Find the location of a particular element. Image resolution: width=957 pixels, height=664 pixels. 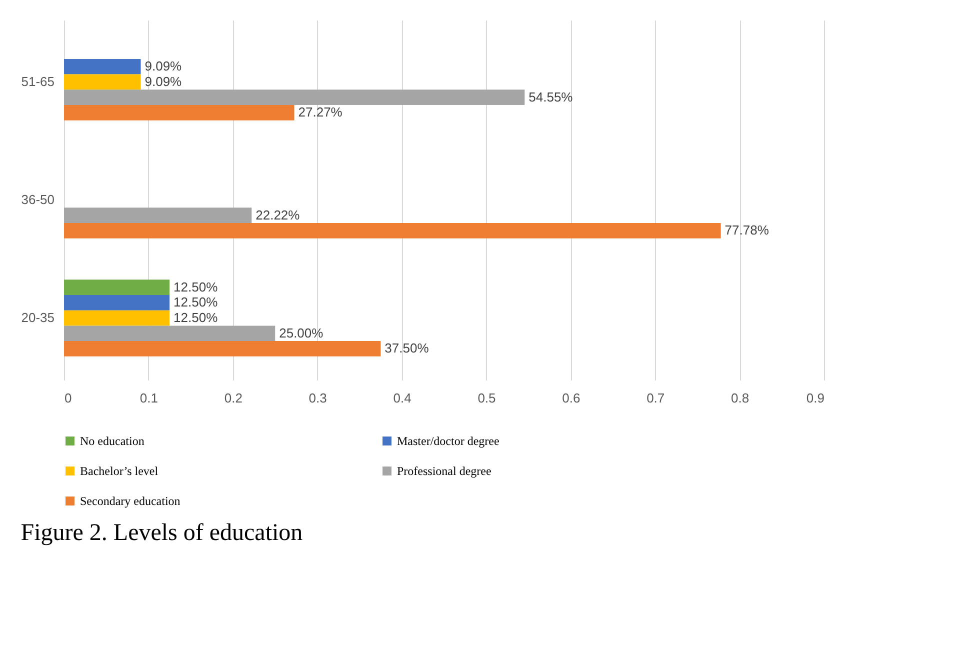

data-label: 37.50% is located at coordinates (407, 348).